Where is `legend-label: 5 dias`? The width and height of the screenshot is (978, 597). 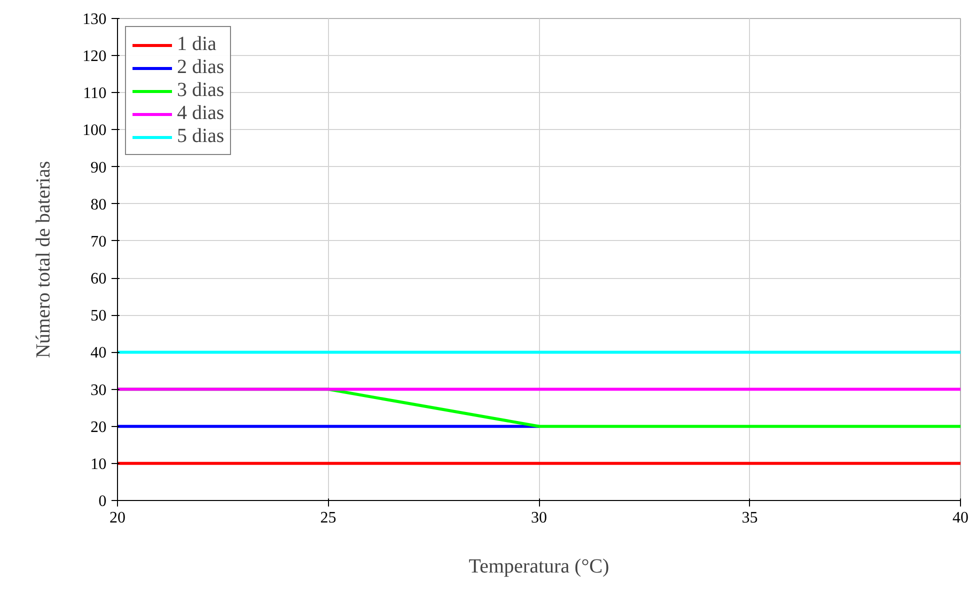 legend-label: 5 dias is located at coordinates (200, 136).